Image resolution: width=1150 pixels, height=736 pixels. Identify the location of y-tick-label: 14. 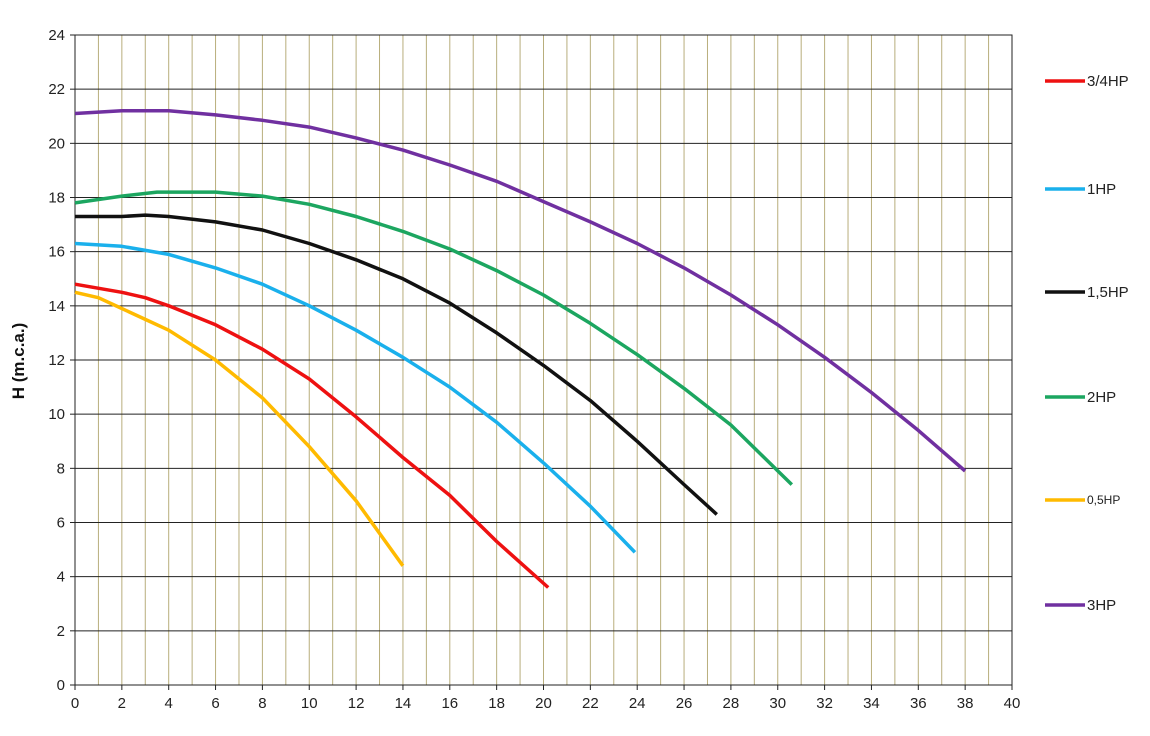
(56, 306).